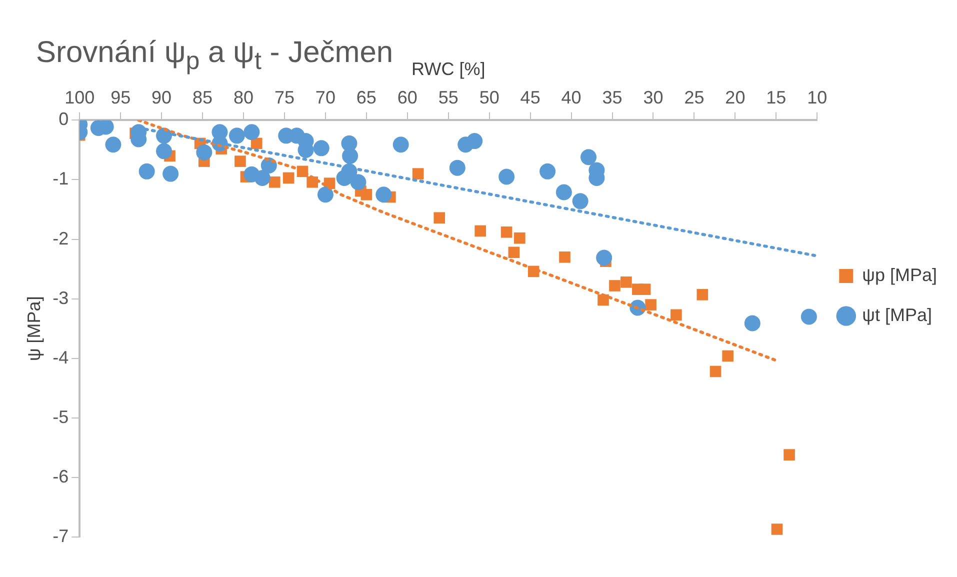 Image resolution: width=957 pixels, height=577 pixels. Describe the element at coordinates (243, 97) in the screenshot. I see `x-tick-label: 80` at that location.